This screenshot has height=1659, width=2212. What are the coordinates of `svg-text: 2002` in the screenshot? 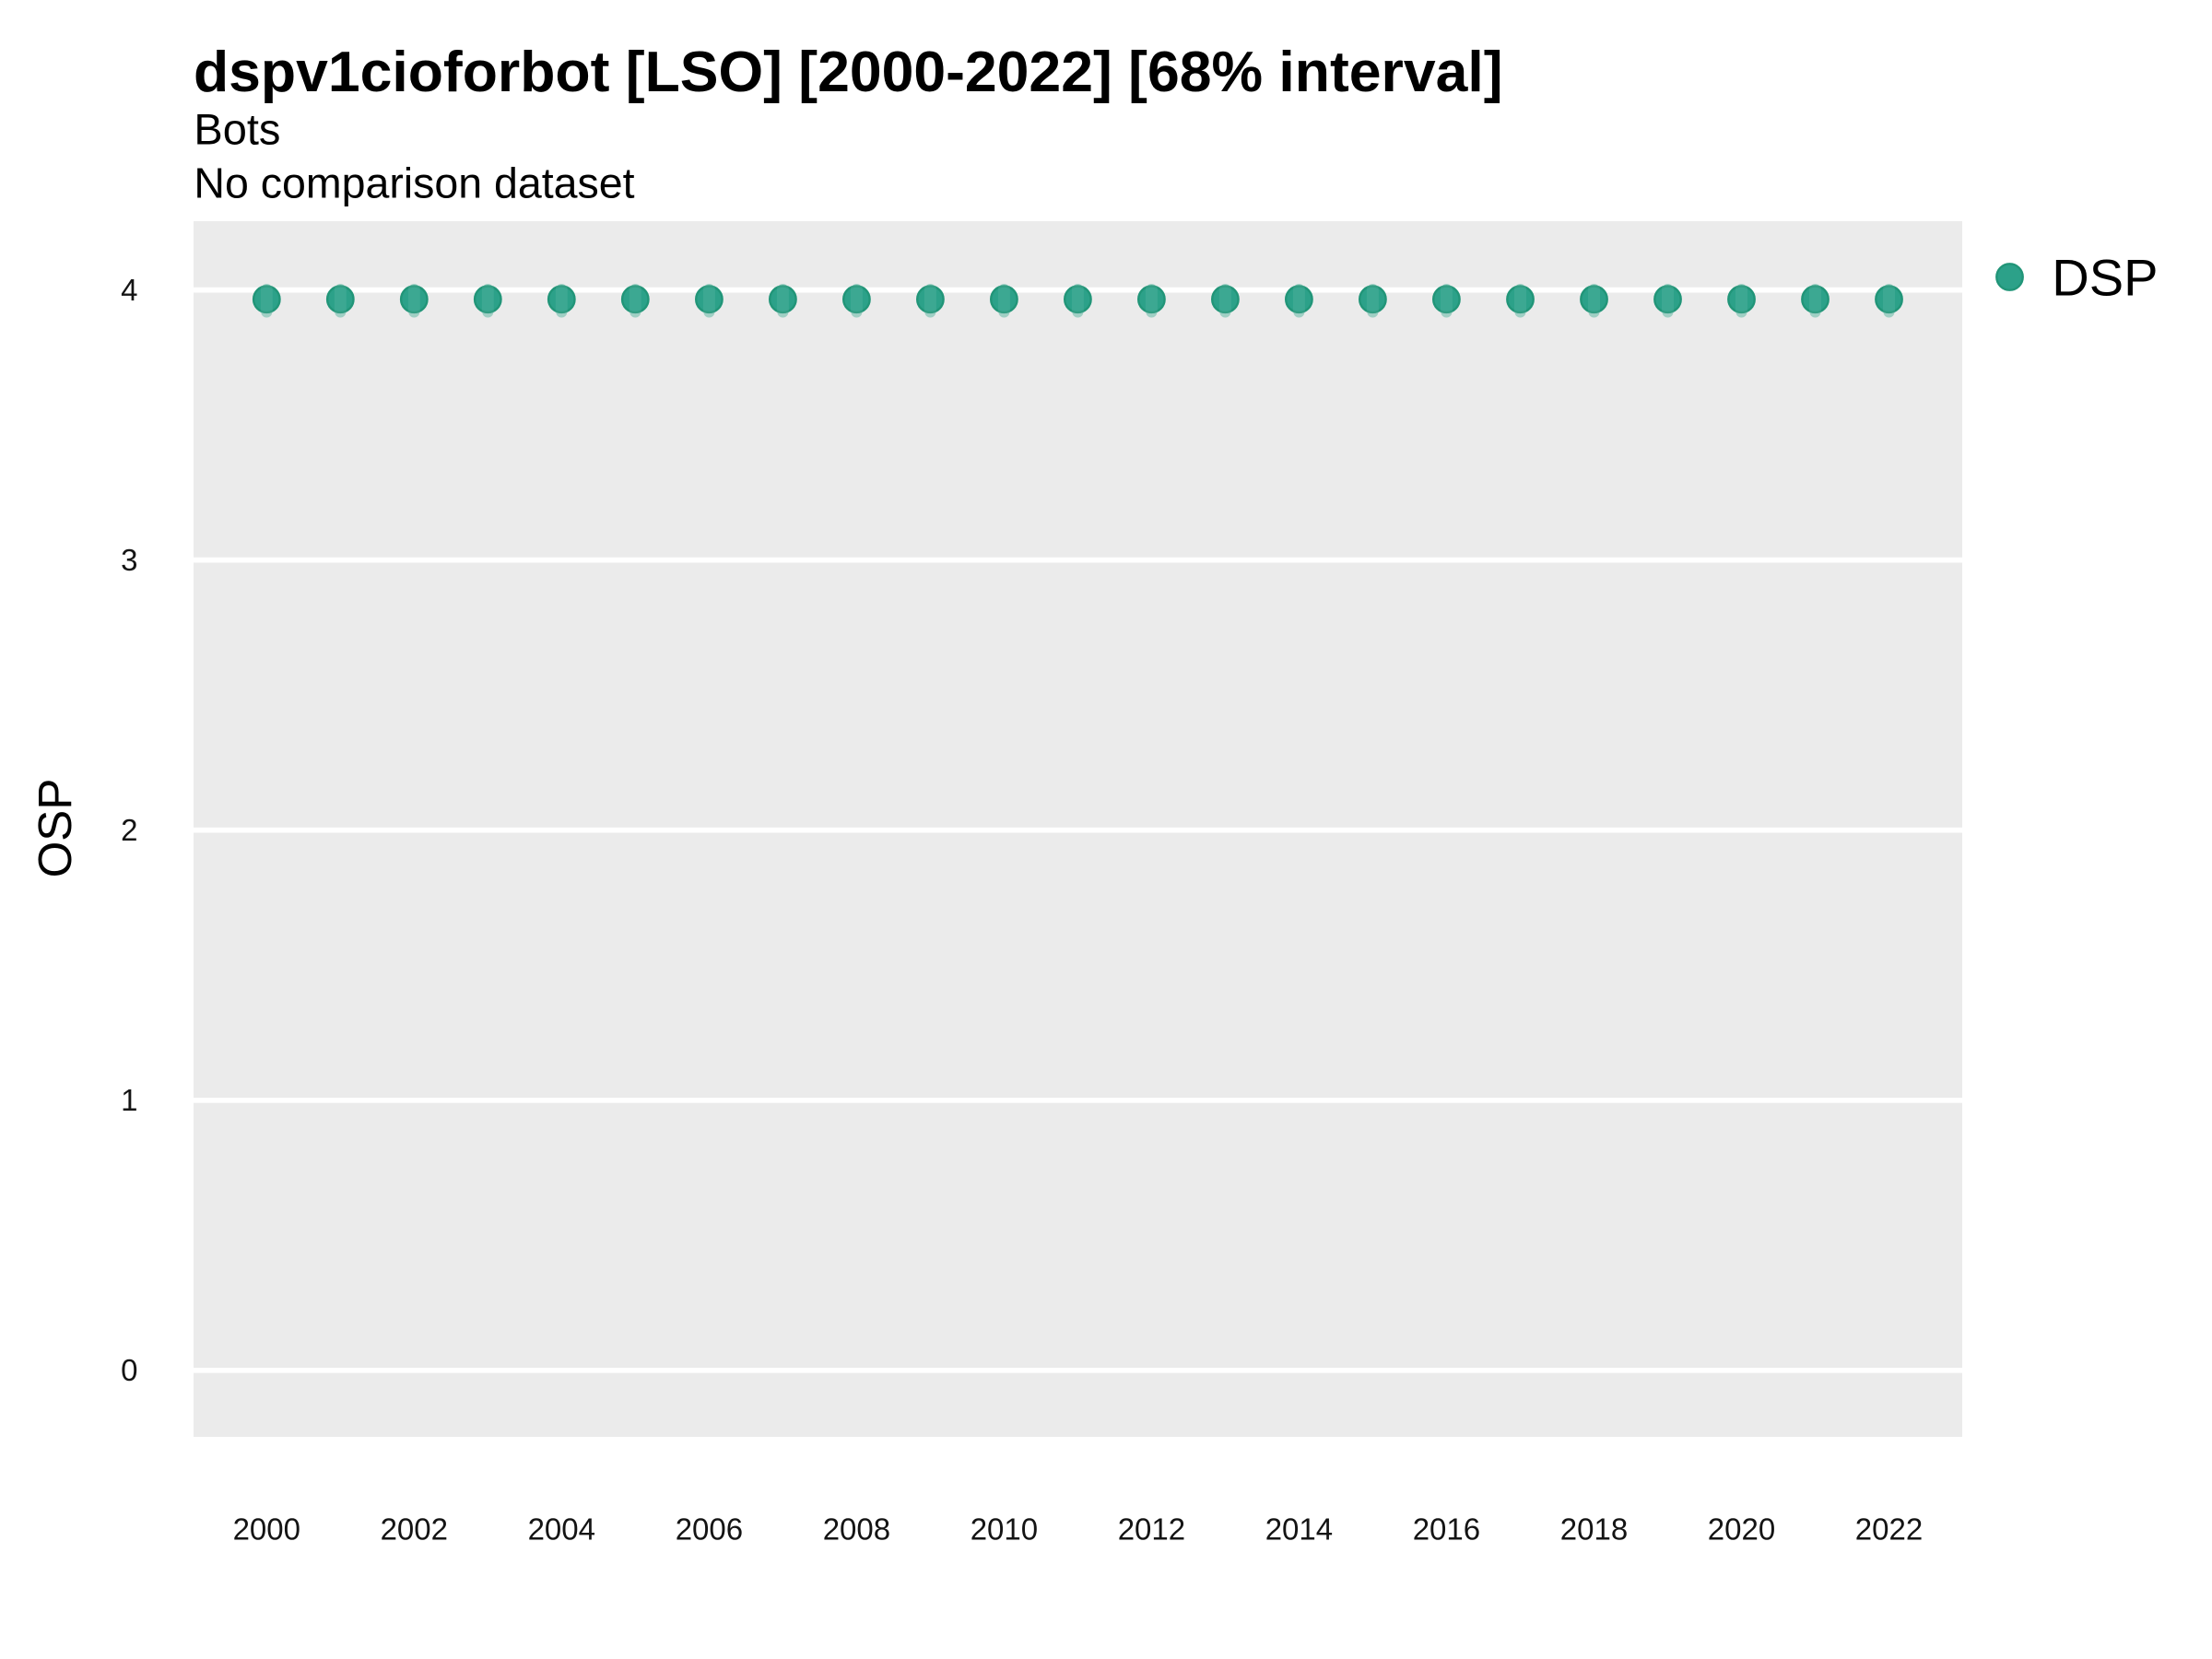 It's located at (414, 1529).